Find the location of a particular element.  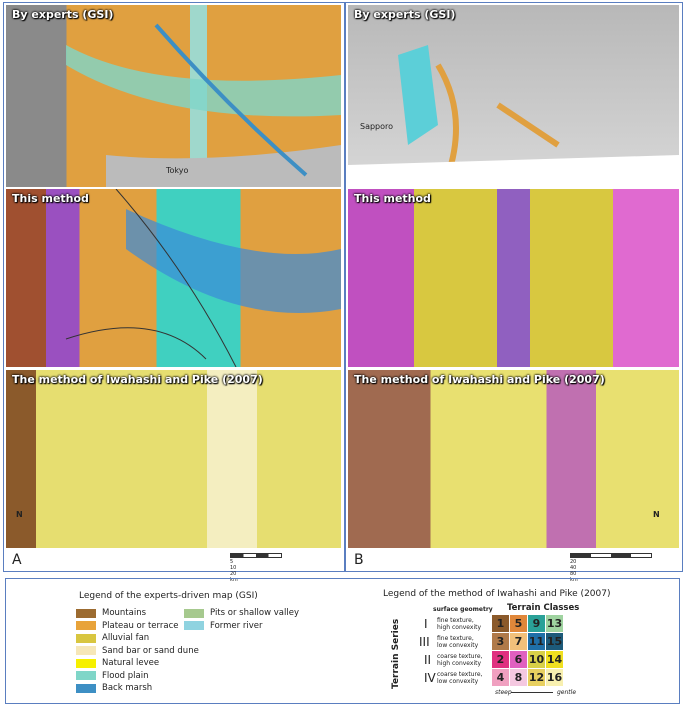

legend-item: Former river is located at coordinates (223, 626).